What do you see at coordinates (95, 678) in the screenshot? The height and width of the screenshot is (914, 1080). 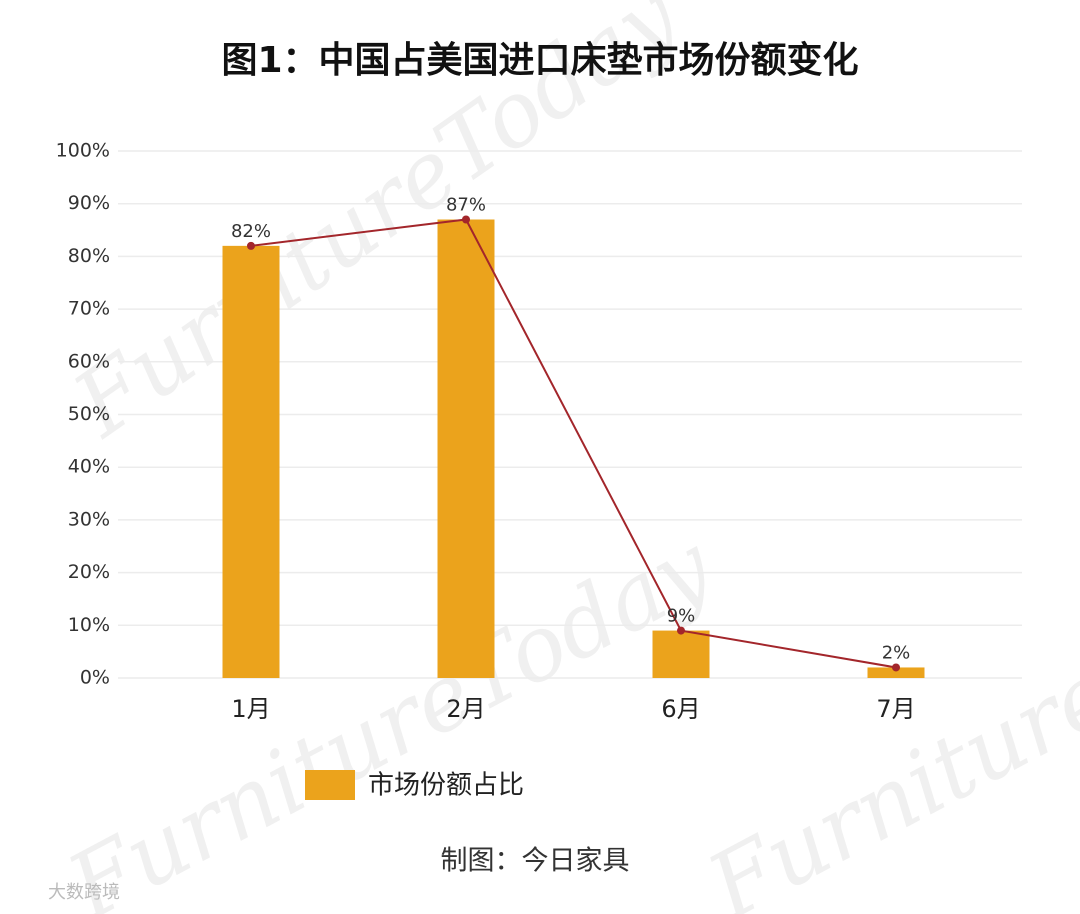 I see `y-tick-label: 0%` at bounding box center [95, 678].